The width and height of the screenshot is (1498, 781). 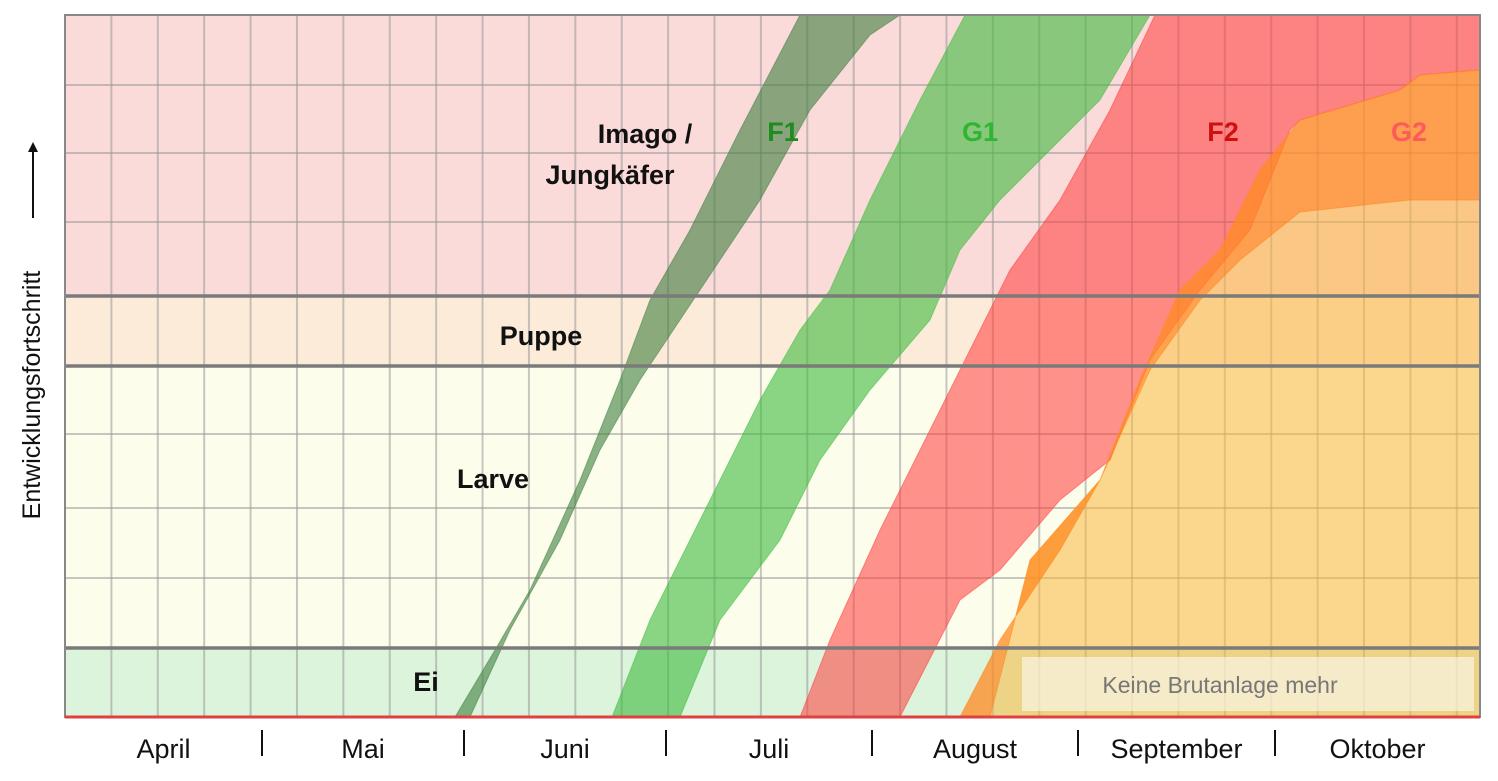 I want to click on series-label: F1, so click(x=783, y=132).